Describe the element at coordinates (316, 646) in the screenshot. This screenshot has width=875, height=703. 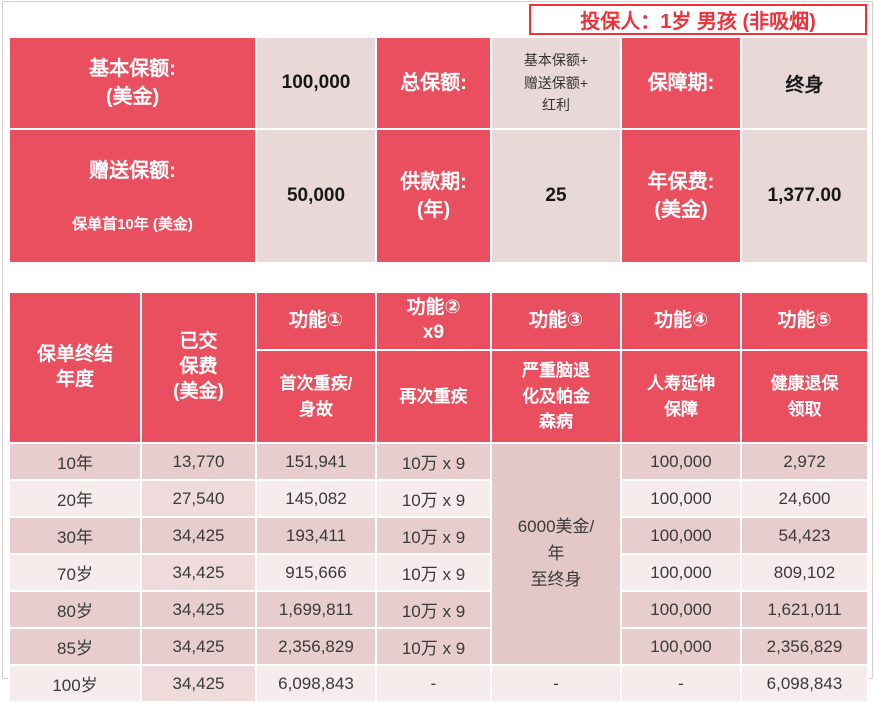
I see `cell-first-ci-death: 2,356,829` at that location.